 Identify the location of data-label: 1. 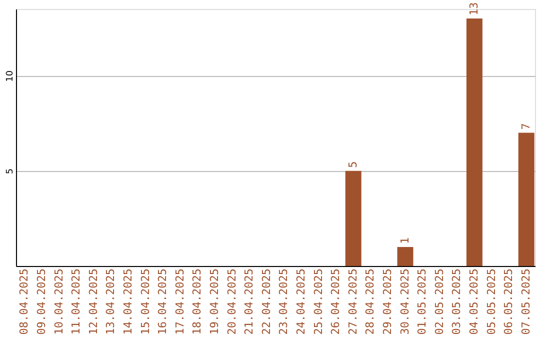
(405, 240).